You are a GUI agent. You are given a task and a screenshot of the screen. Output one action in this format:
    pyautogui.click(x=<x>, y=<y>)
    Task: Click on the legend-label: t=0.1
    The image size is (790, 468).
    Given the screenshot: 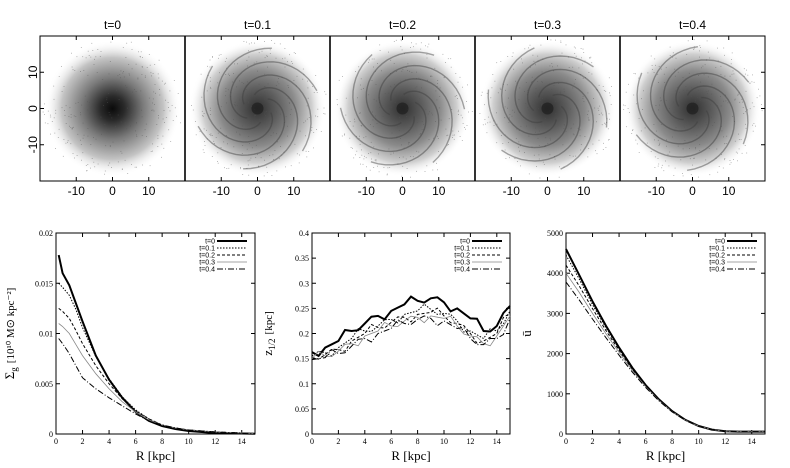 What is the action you would take?
    pyautogui.click(x=207, y=249)
    